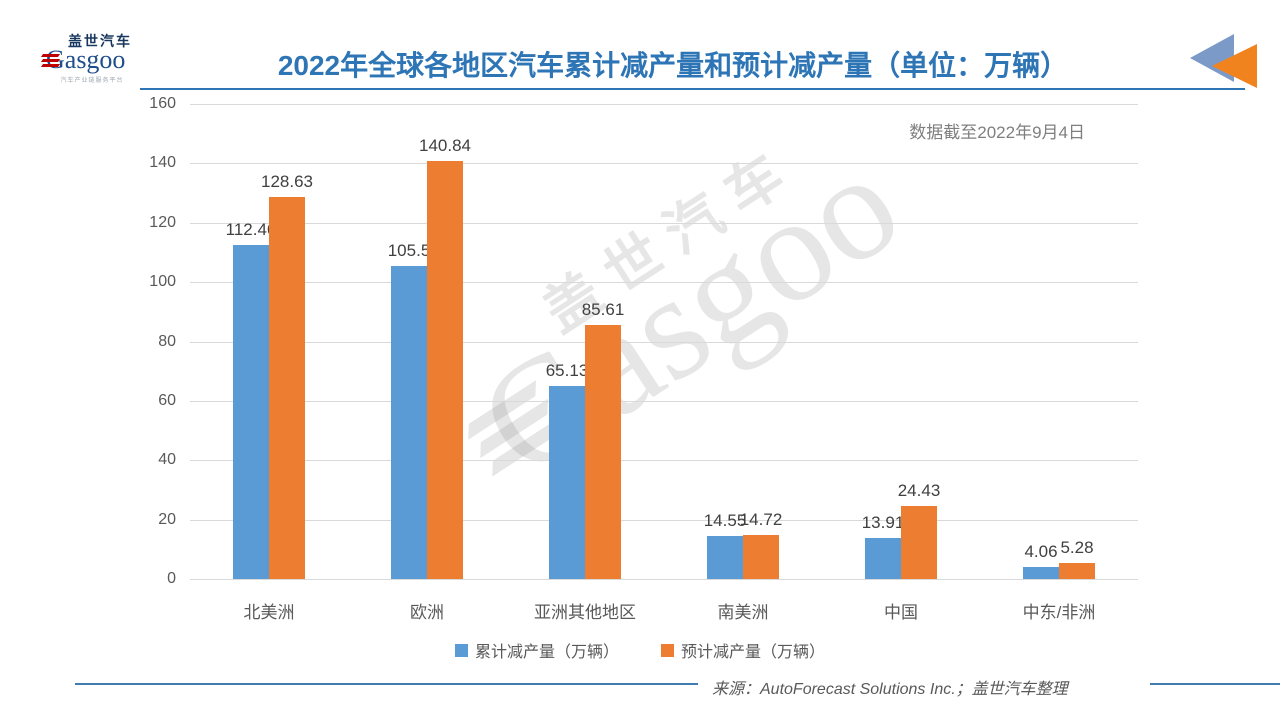  What do you see at coordinates (409, 250) in the screenshot?
I see `data-label: 105.5` at bounding box center [409, 250].